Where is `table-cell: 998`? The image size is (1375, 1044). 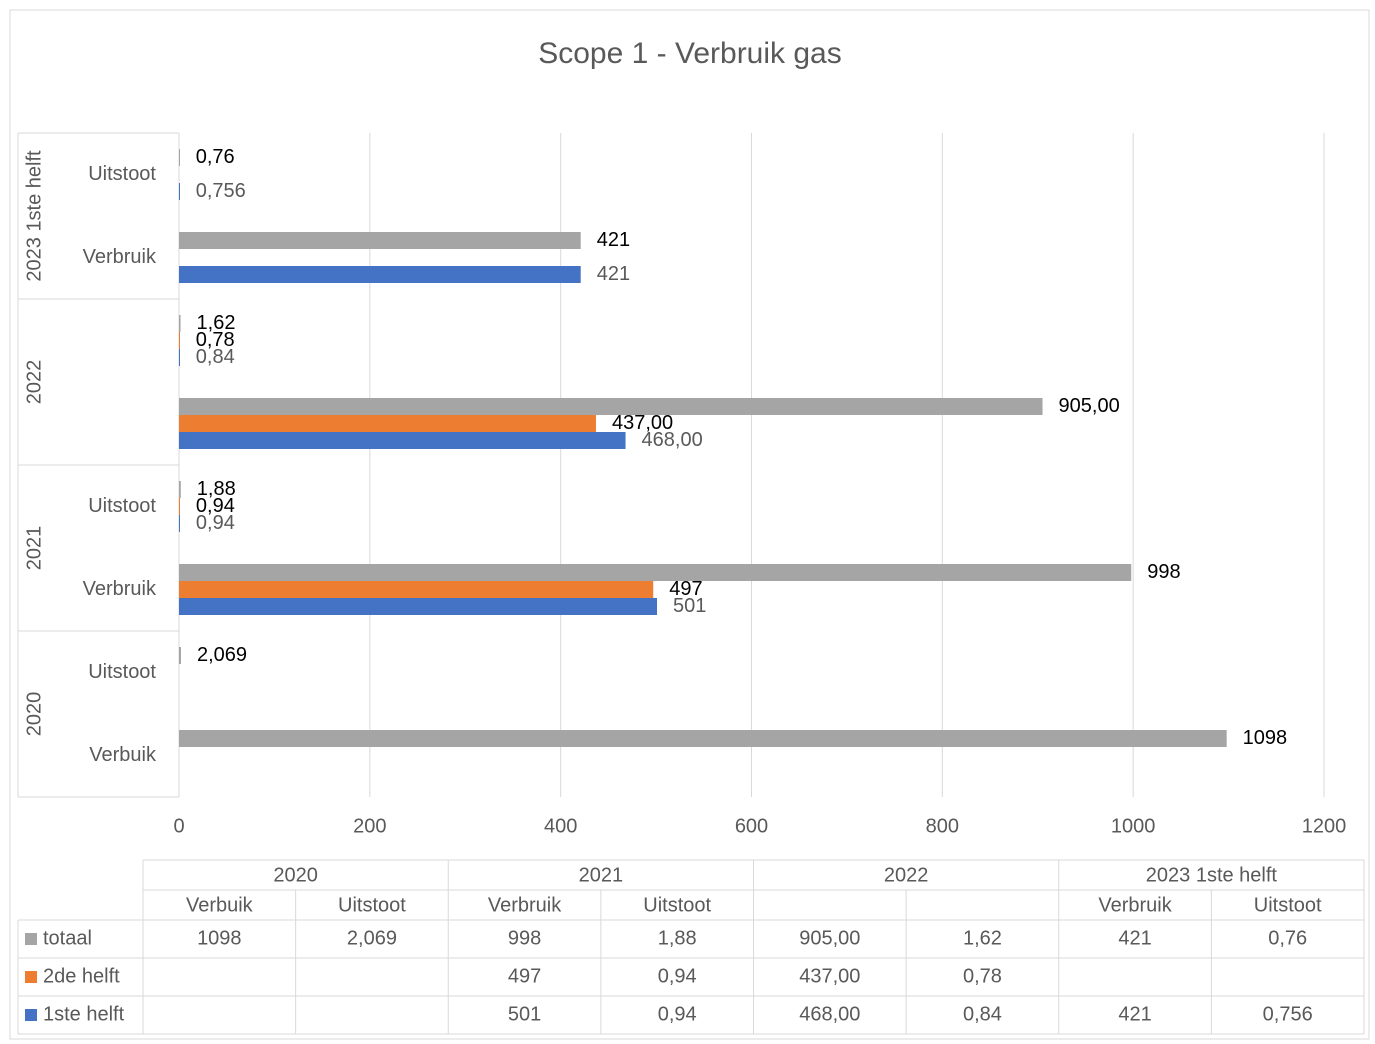
table-cell: 998 is located at coordinates (524, 938).